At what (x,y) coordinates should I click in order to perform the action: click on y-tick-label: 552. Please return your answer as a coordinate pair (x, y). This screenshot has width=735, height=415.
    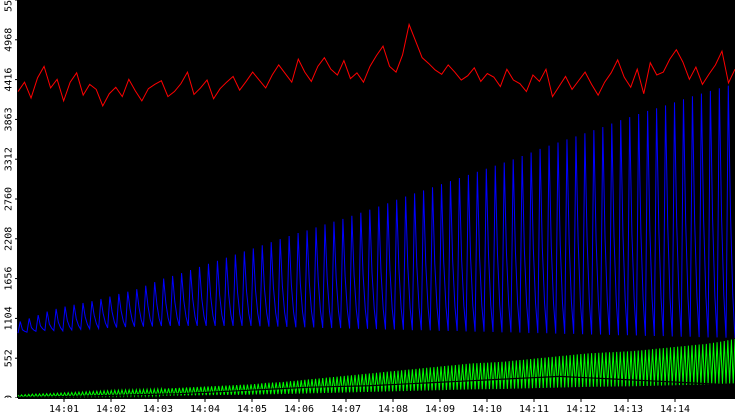
    Looking at the image, I should click on (9, 358).